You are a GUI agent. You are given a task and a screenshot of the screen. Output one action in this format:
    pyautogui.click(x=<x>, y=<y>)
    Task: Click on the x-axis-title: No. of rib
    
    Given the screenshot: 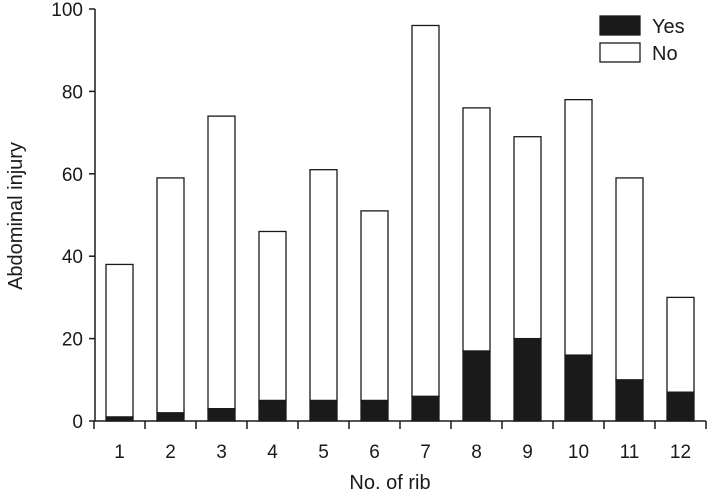 What is the action you would take?
    pyautogui.click(x=389, y=483)
    